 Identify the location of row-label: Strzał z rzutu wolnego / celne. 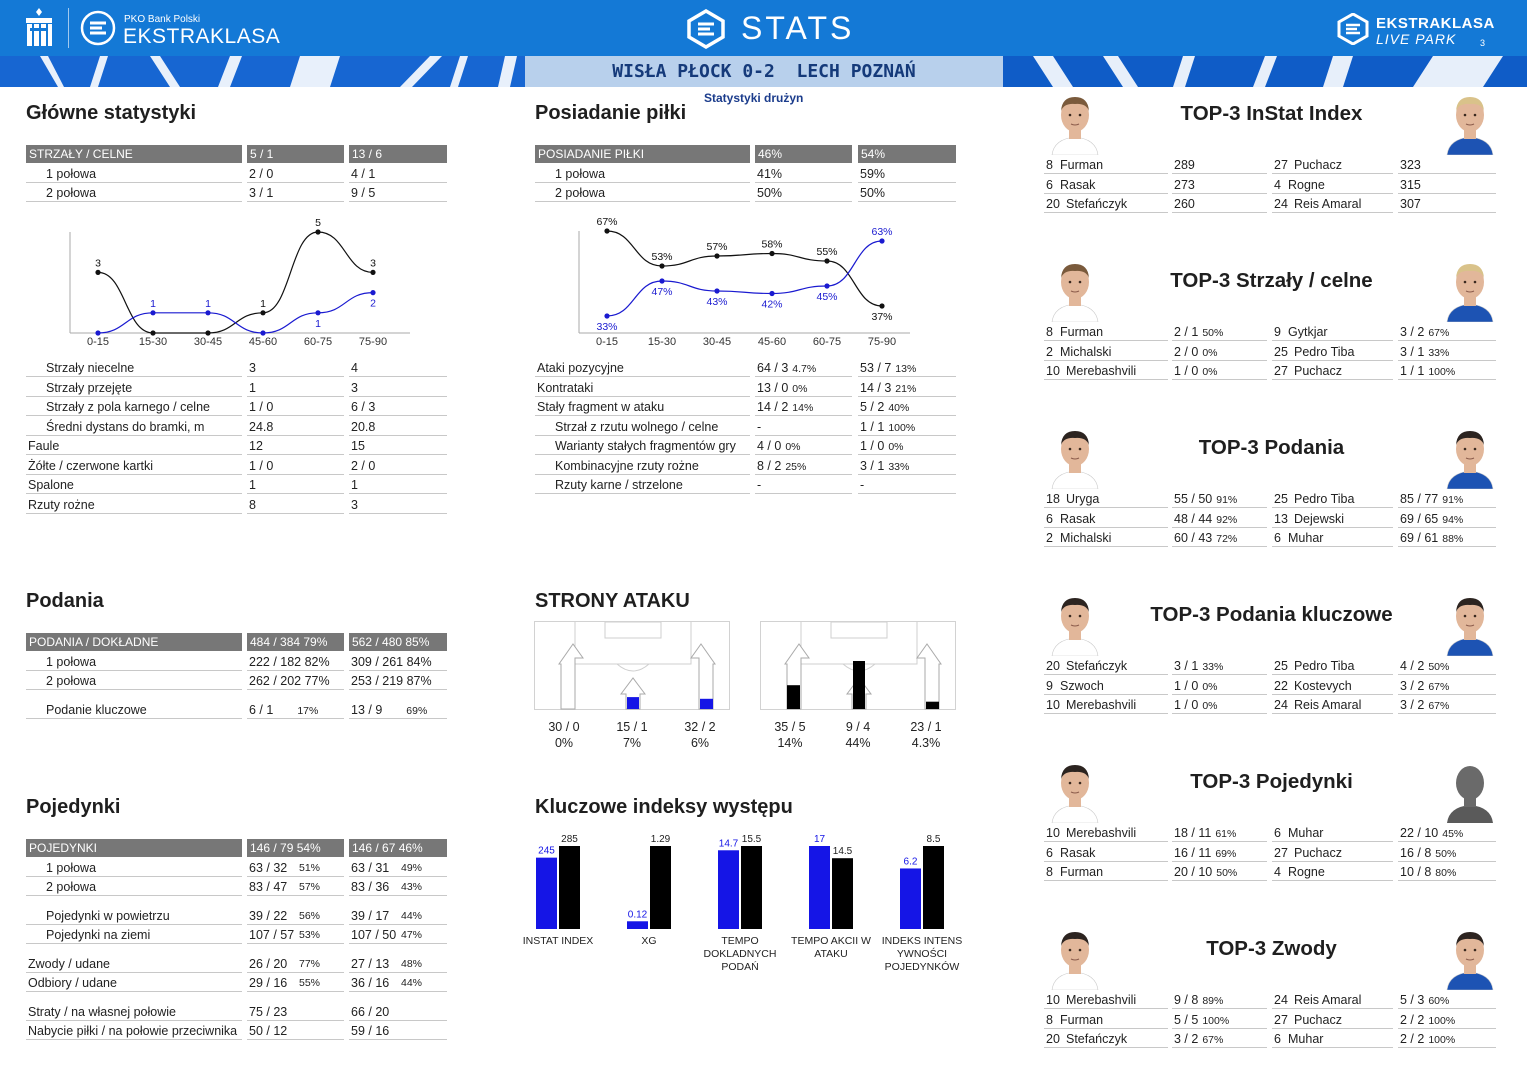
(642, 427).